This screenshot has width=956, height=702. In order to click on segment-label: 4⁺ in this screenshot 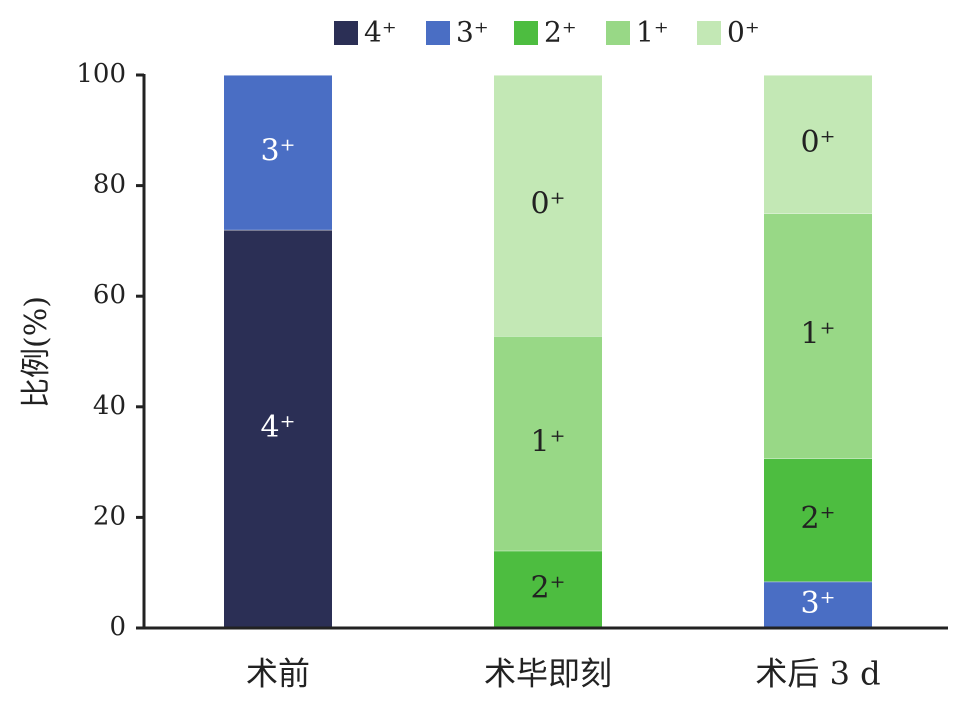, I will do `click(278, 427)`.